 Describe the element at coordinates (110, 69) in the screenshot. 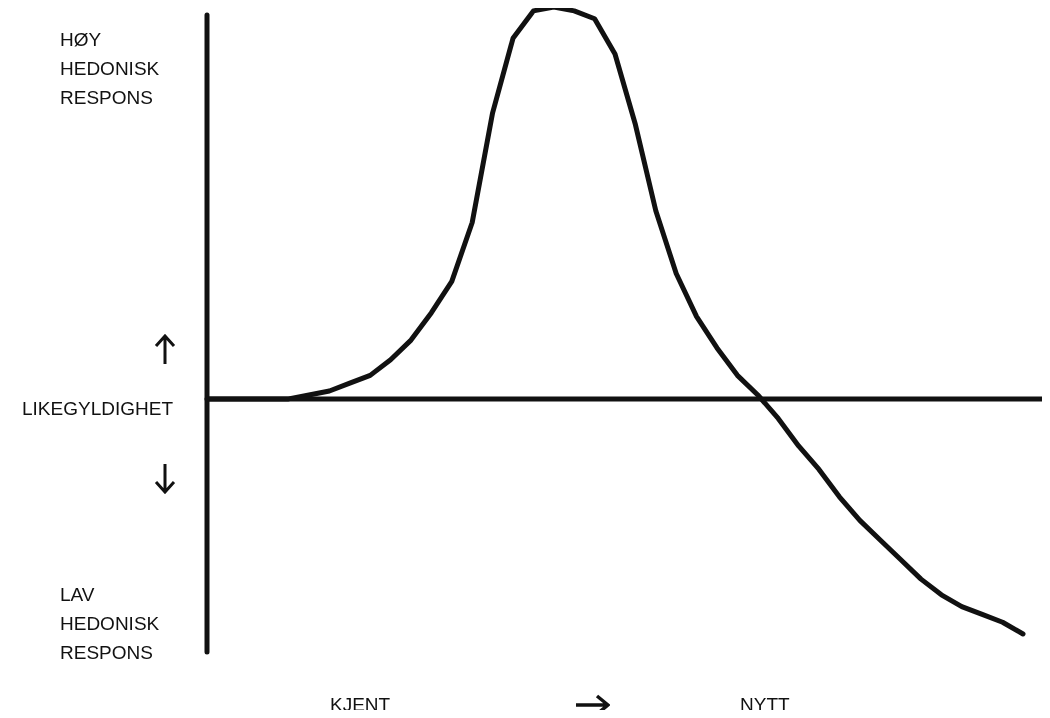

I see `text: HØY HEDONISK RESPONS` at that location.